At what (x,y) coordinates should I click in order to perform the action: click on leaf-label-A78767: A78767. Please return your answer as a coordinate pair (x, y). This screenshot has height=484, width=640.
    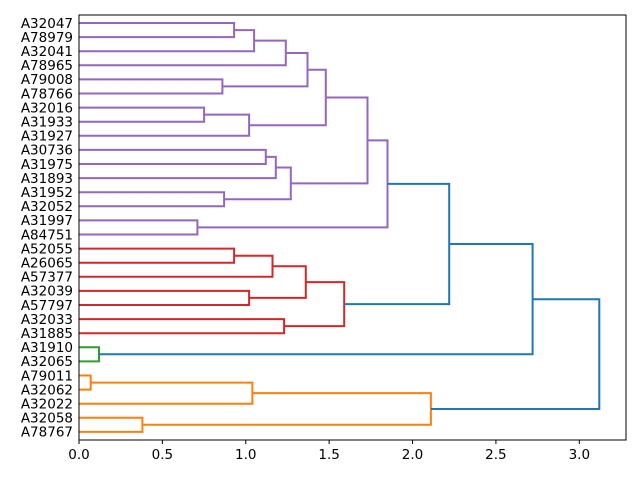
    Looking at the image, I should click on (47, 433).